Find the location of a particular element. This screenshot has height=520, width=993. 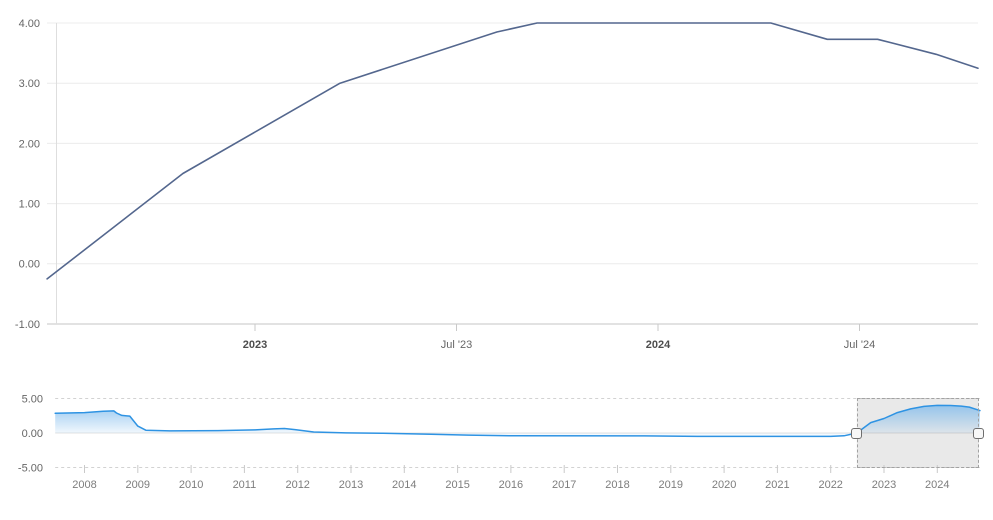

nav-x-axis-label: 2013 is located at coordinates (351, 485).